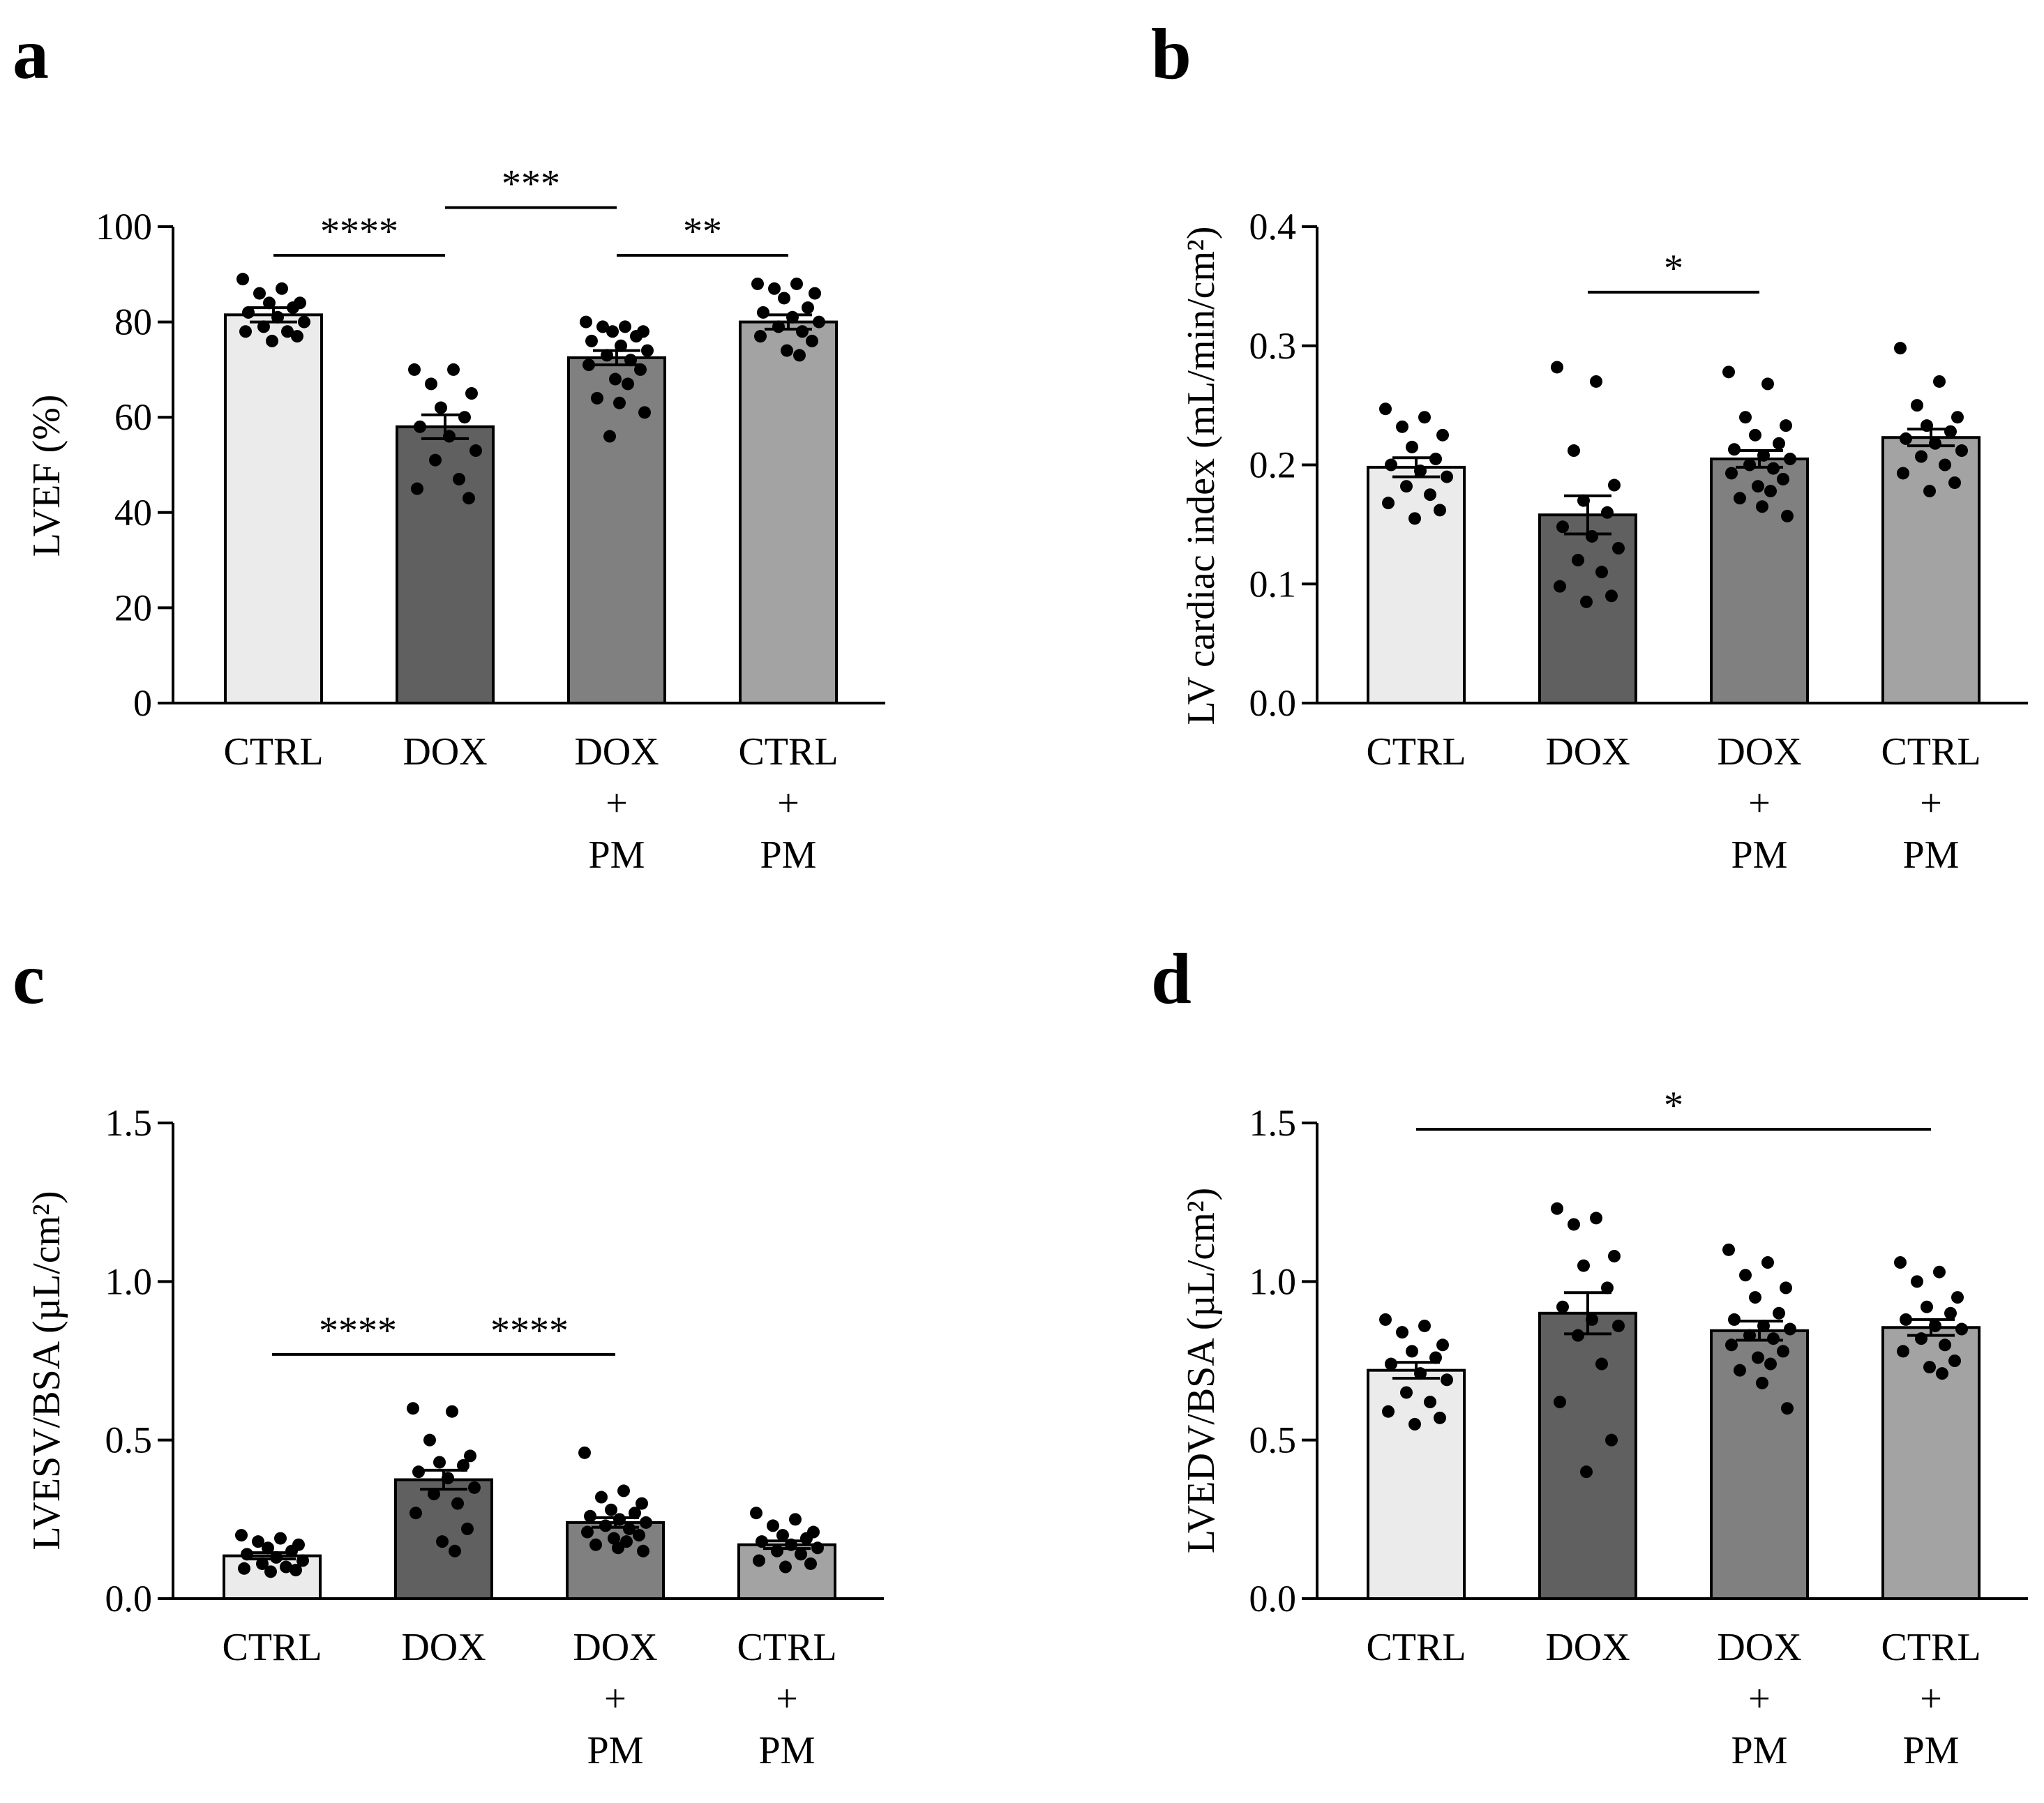 This screenshot has height=1803, width=2044. Describe the element at coordinates (1273, 1123) in the screenshot. I see `y-tick-label: 1.5` at that location.